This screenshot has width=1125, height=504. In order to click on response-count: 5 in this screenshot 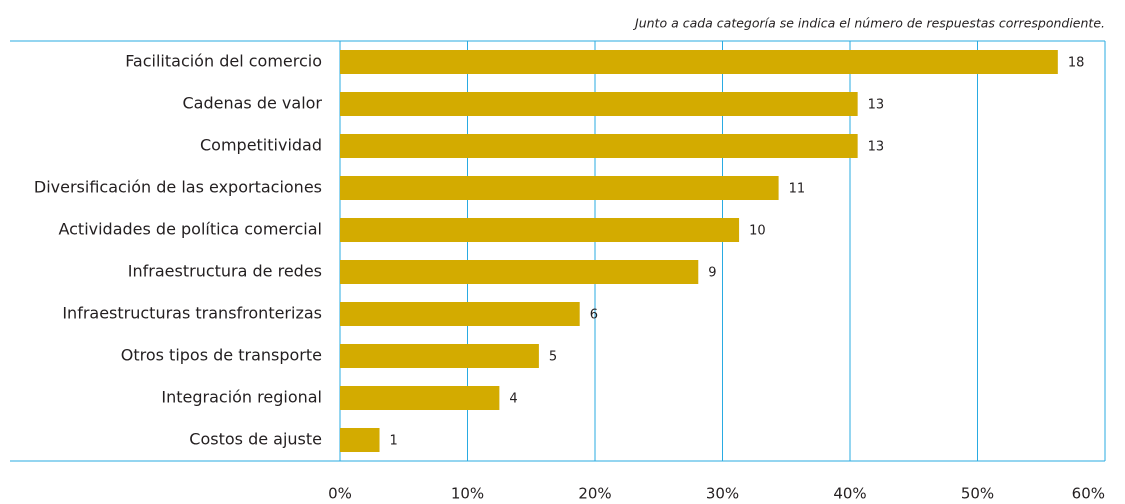, I will do `click(553, 357)`.